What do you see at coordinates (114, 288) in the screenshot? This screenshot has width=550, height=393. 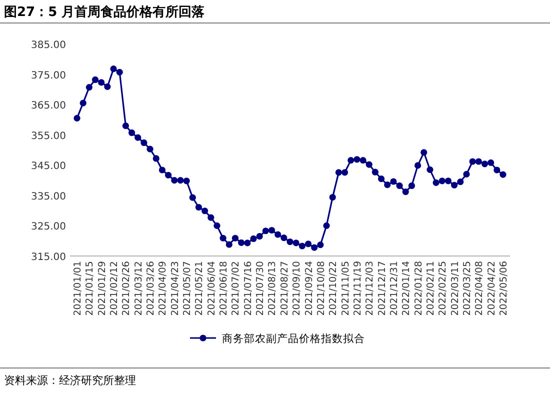 I see `x-tick-label: 2021/02/12` at bounding box center [114, 288].